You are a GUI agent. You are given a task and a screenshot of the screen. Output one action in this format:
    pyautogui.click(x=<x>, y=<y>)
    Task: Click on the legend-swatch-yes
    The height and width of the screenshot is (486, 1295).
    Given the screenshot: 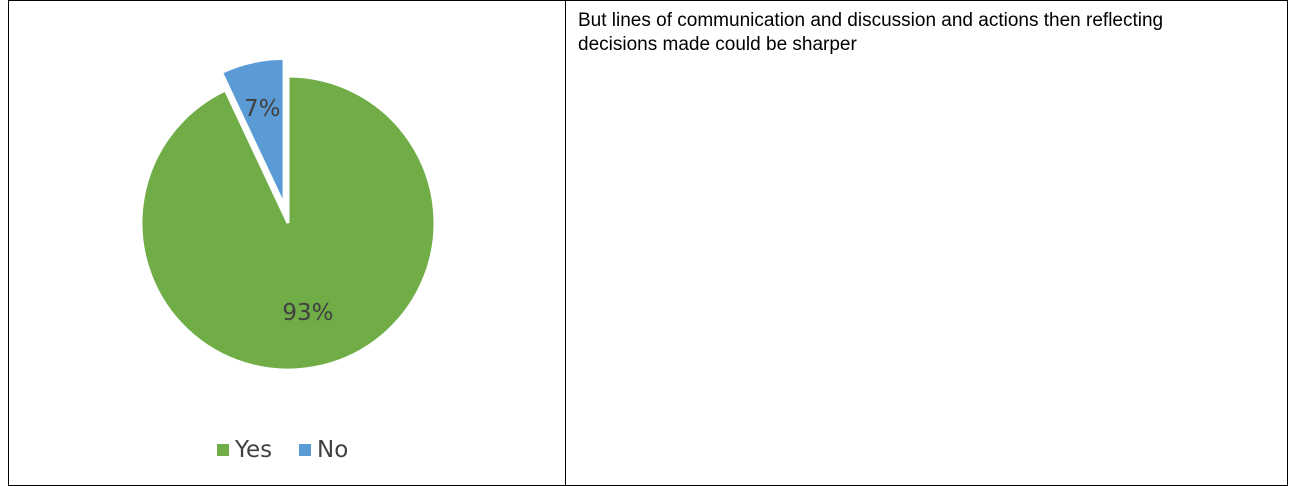 What is the action you would take?
    pyautogui.click(x=223, y=450)
    